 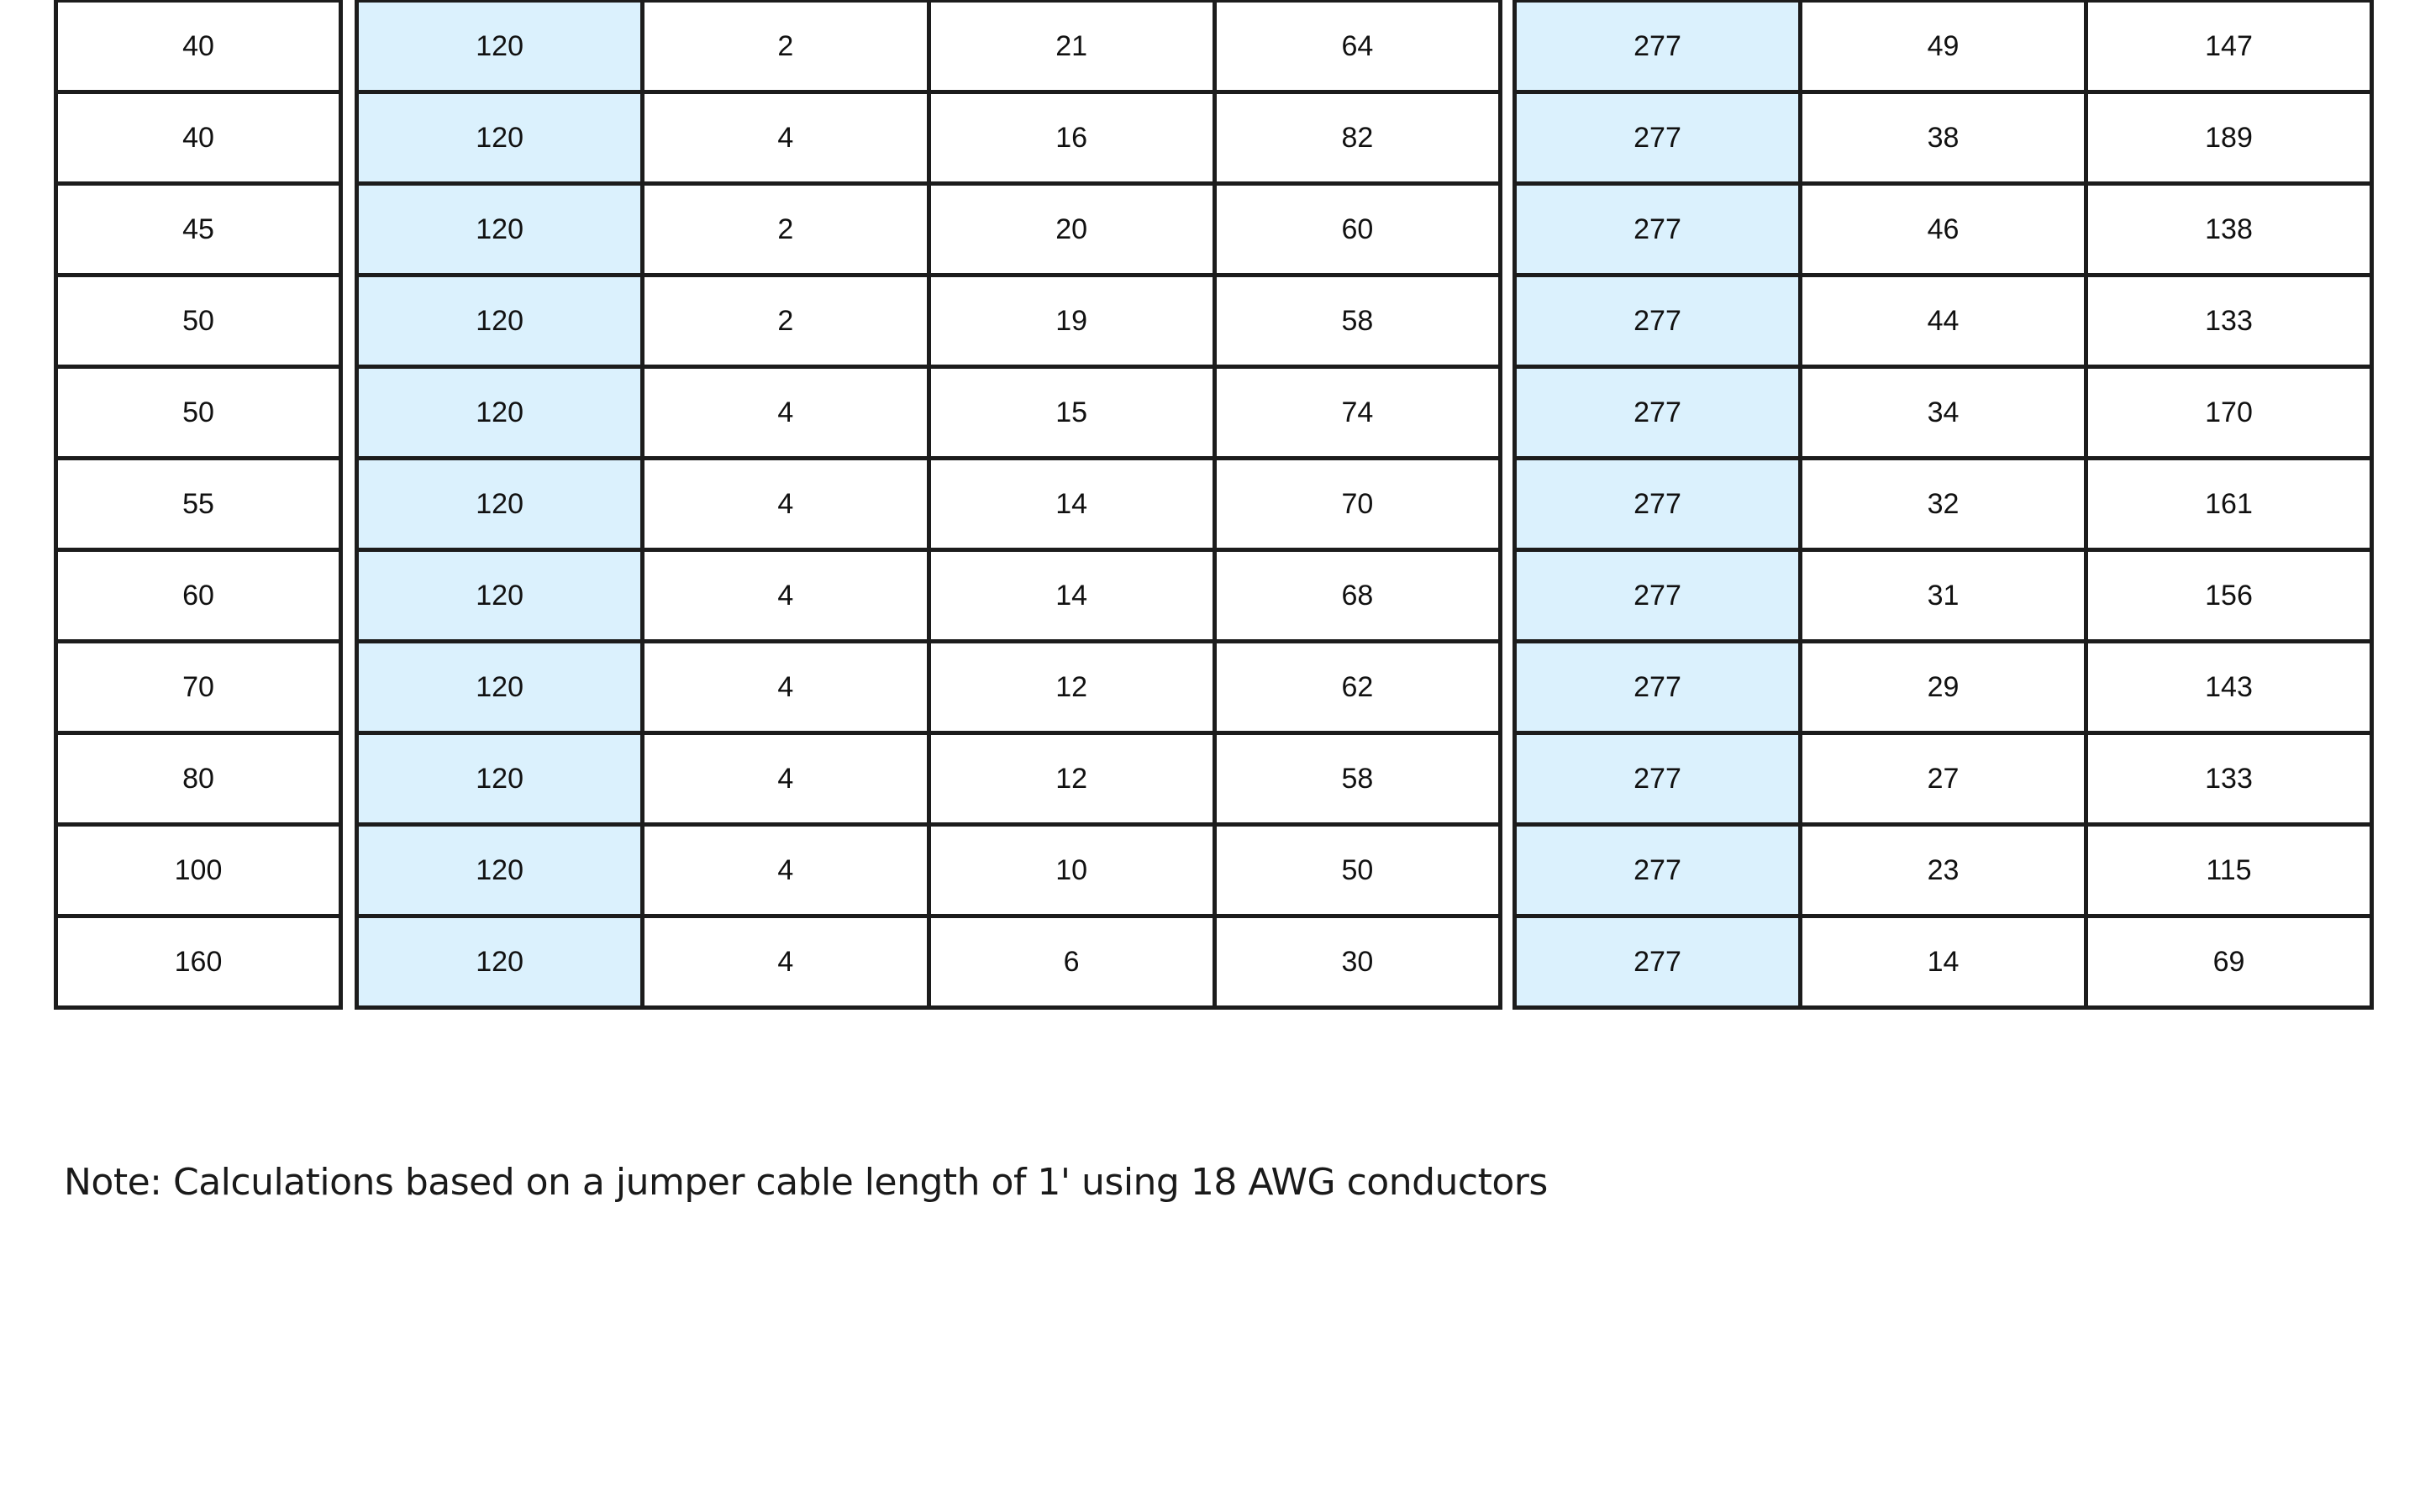 I want to click on table-row: 70, so click(x=199, y=687).